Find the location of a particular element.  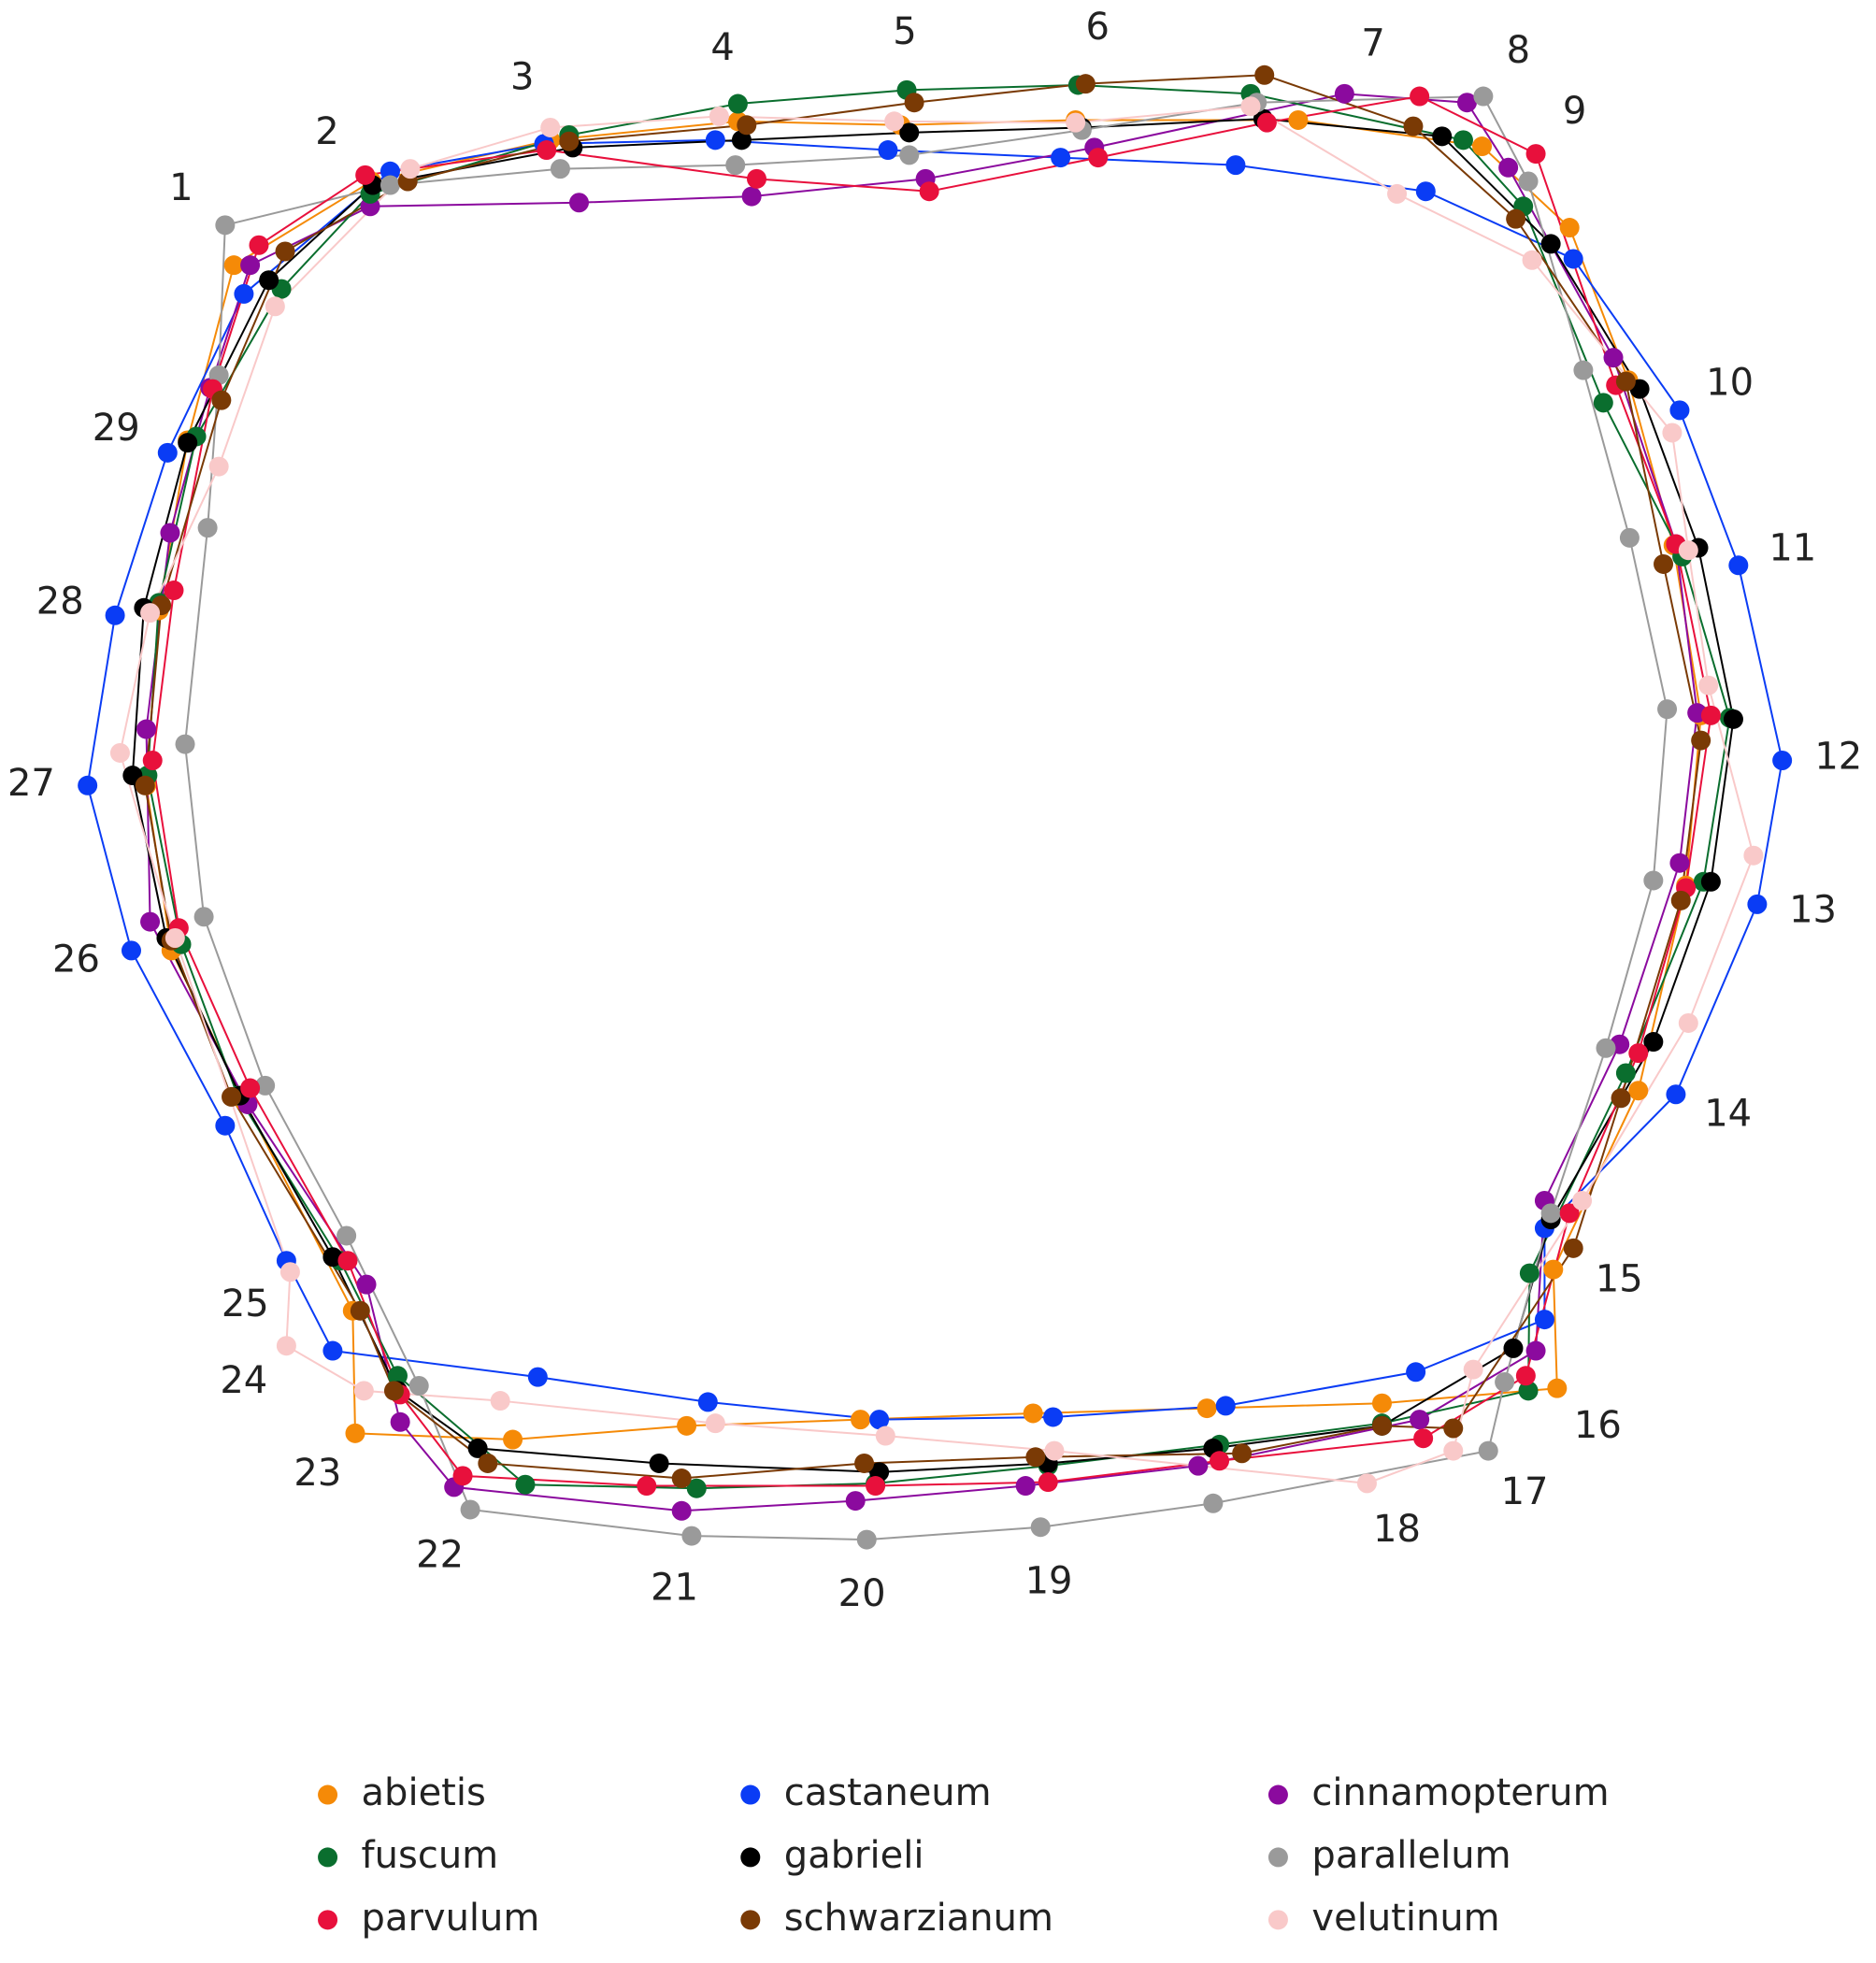

landmark-label: 22 is located at coordinates (440, 1555).